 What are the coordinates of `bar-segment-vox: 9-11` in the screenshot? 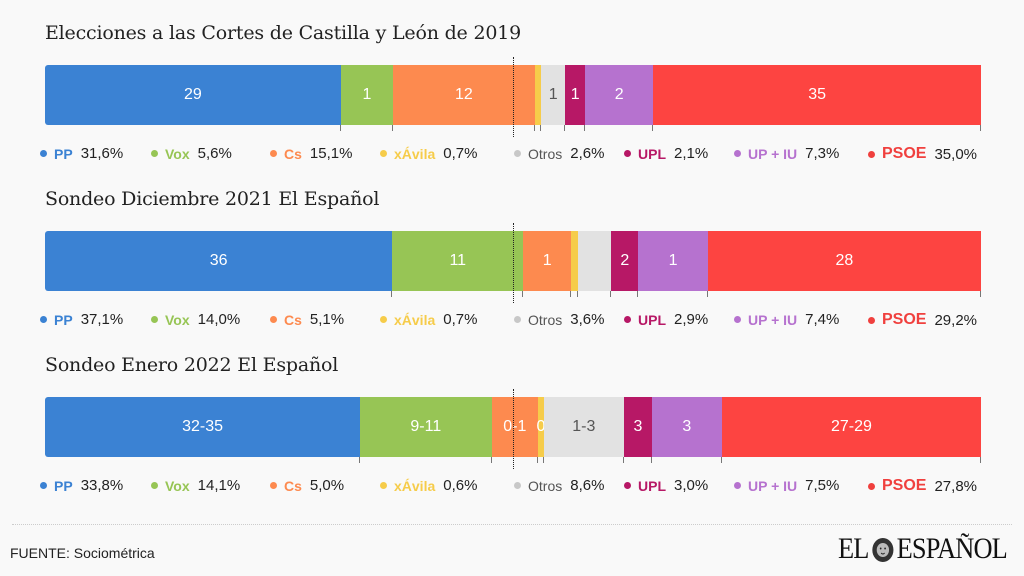 It's located at (426, 427).